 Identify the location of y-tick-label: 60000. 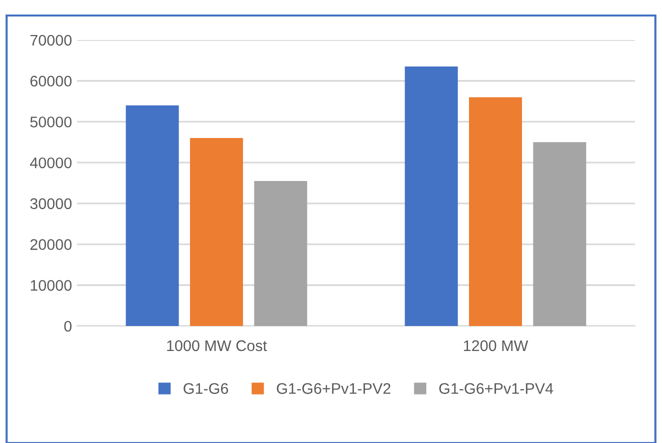
(51, 81).